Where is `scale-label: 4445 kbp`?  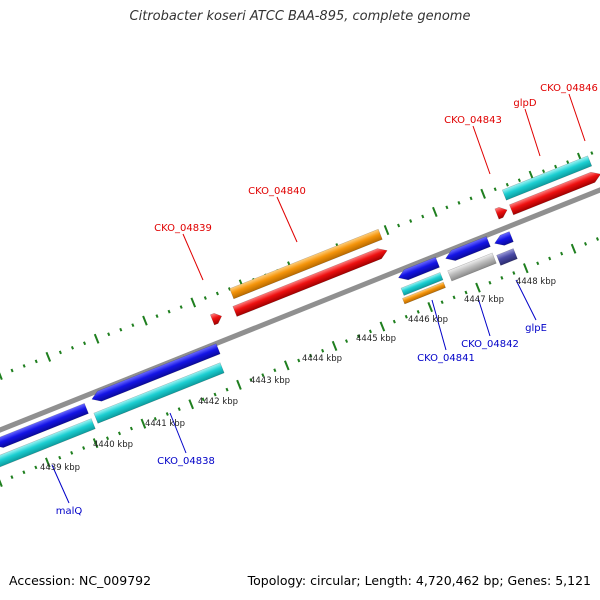
scale-label: 4445 kbp is located at coordinates (376, 339).